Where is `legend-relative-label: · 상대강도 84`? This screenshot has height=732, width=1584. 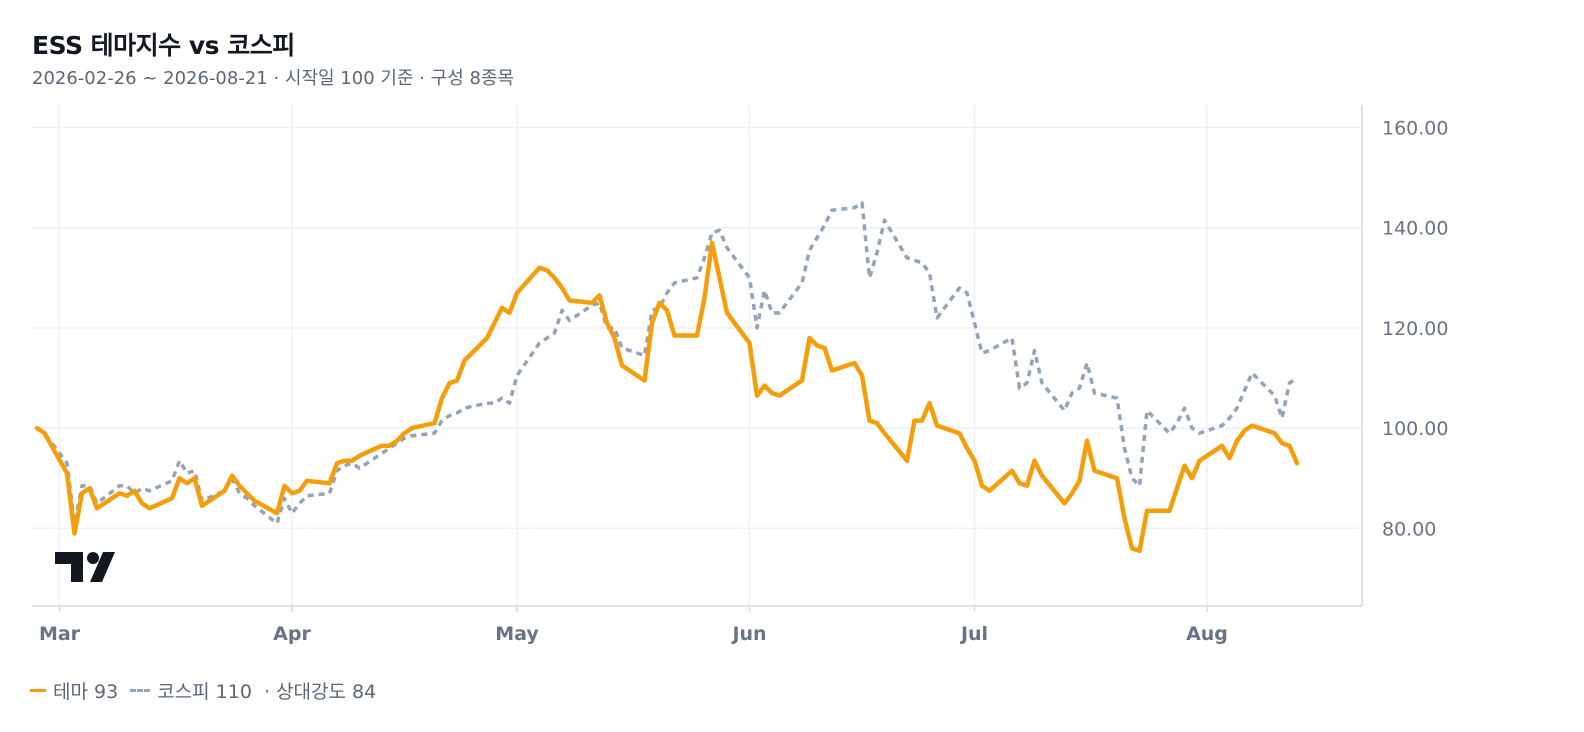
legend-relative-label: · 상대강도 84 is located at coordinates (320, 692).